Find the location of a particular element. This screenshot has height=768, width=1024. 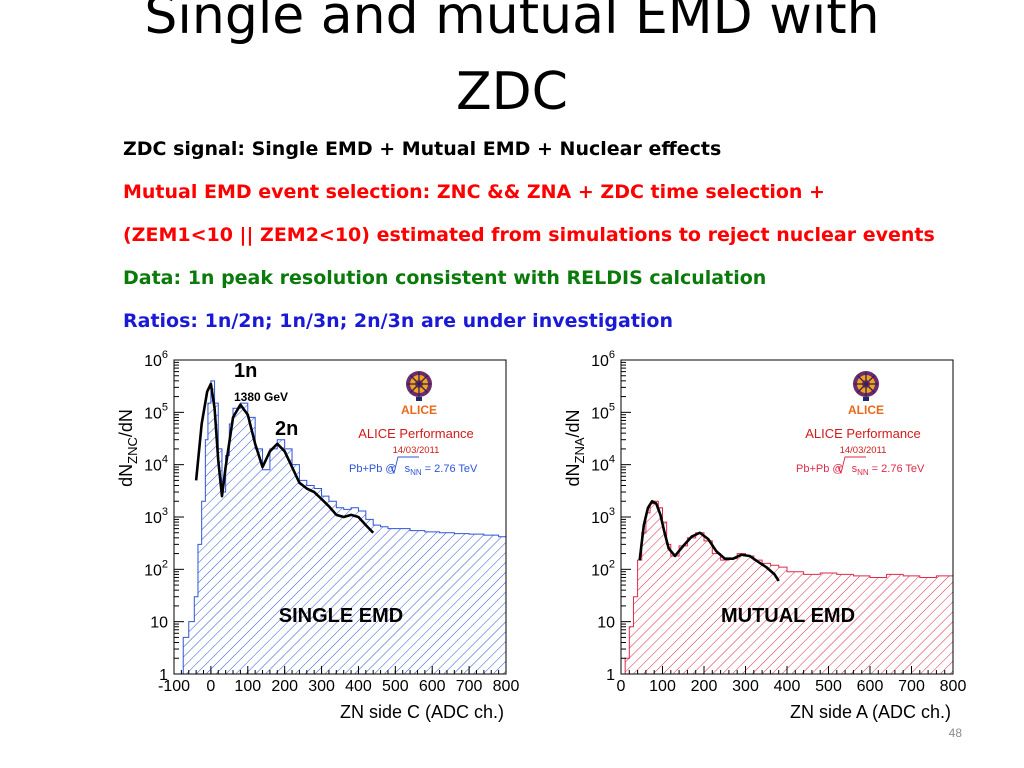

beam-energy-label: 1380 GeV is located at coordinates (261, 397).